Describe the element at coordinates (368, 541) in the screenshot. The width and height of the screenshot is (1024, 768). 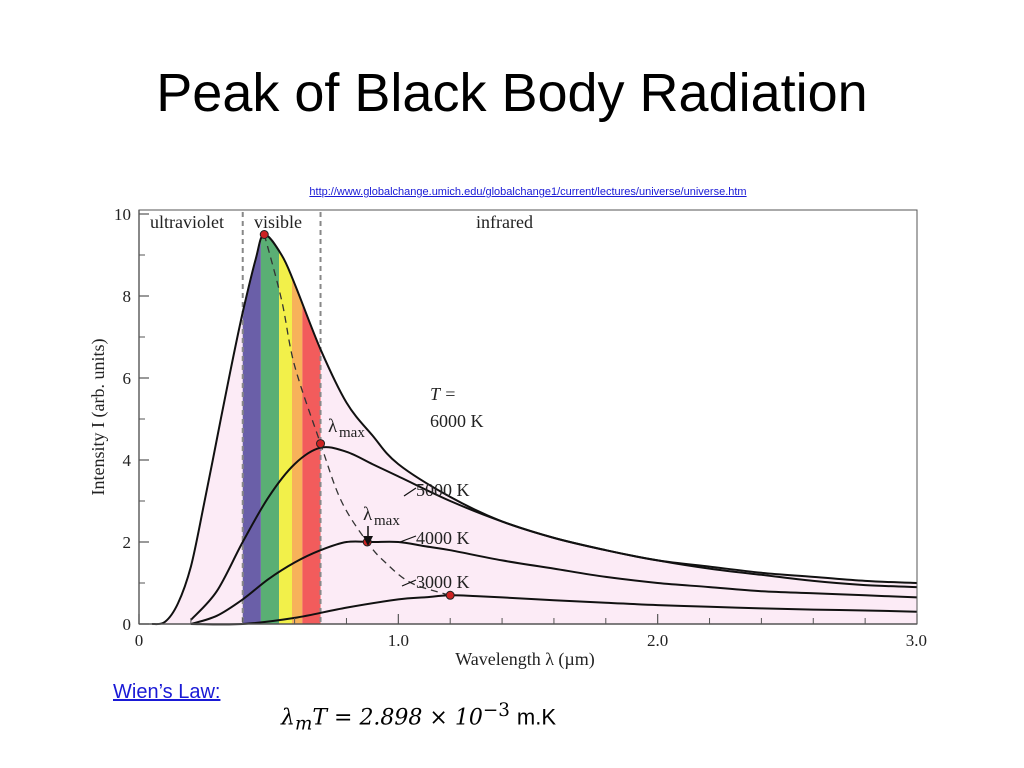
I see `lambda-max-arrow-head` at that location.